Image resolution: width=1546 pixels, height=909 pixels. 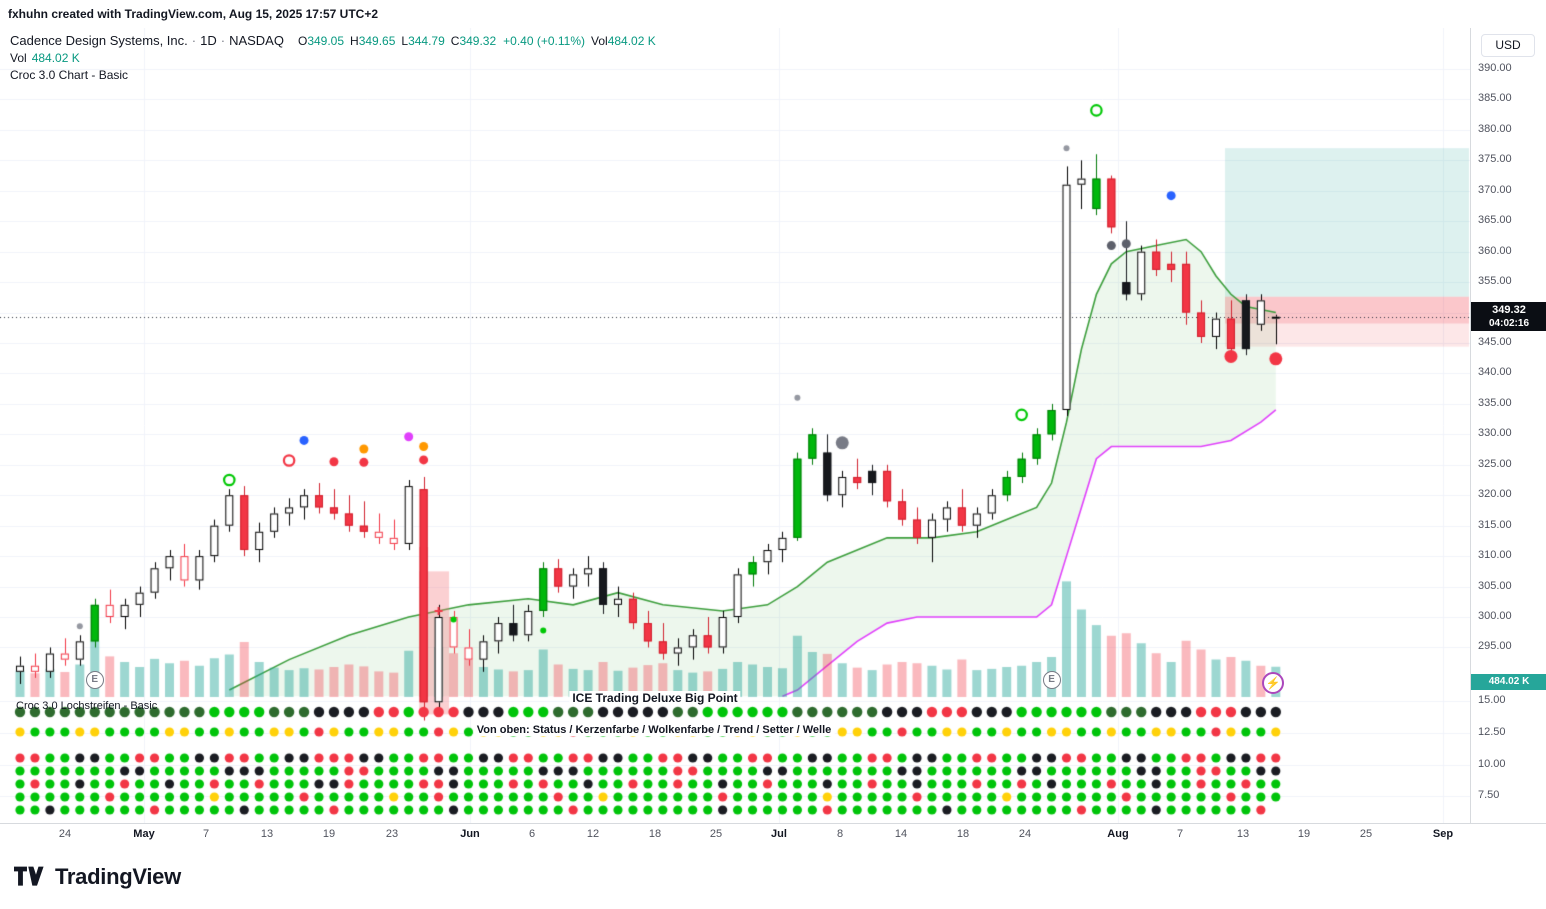 I want to click on indicator-tick: 15.00, so click(x=1492, y=700).